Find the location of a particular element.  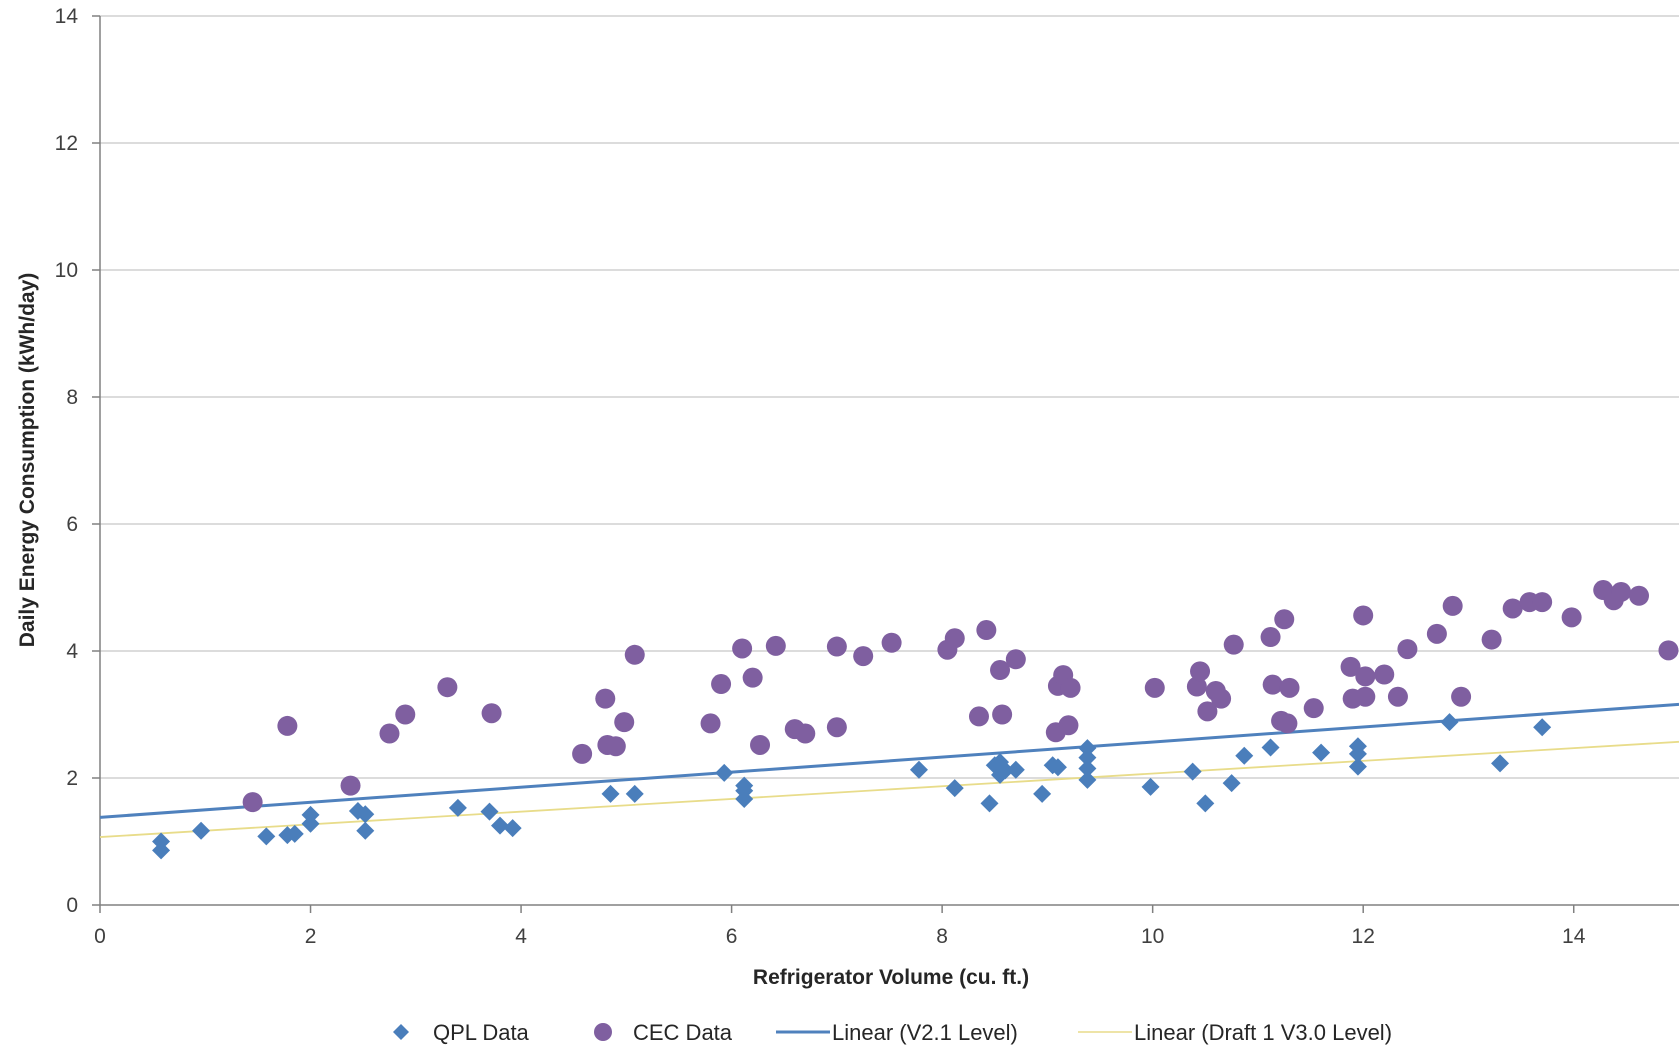

x-tick-label: 10 is located at coordinates (1152, 936).